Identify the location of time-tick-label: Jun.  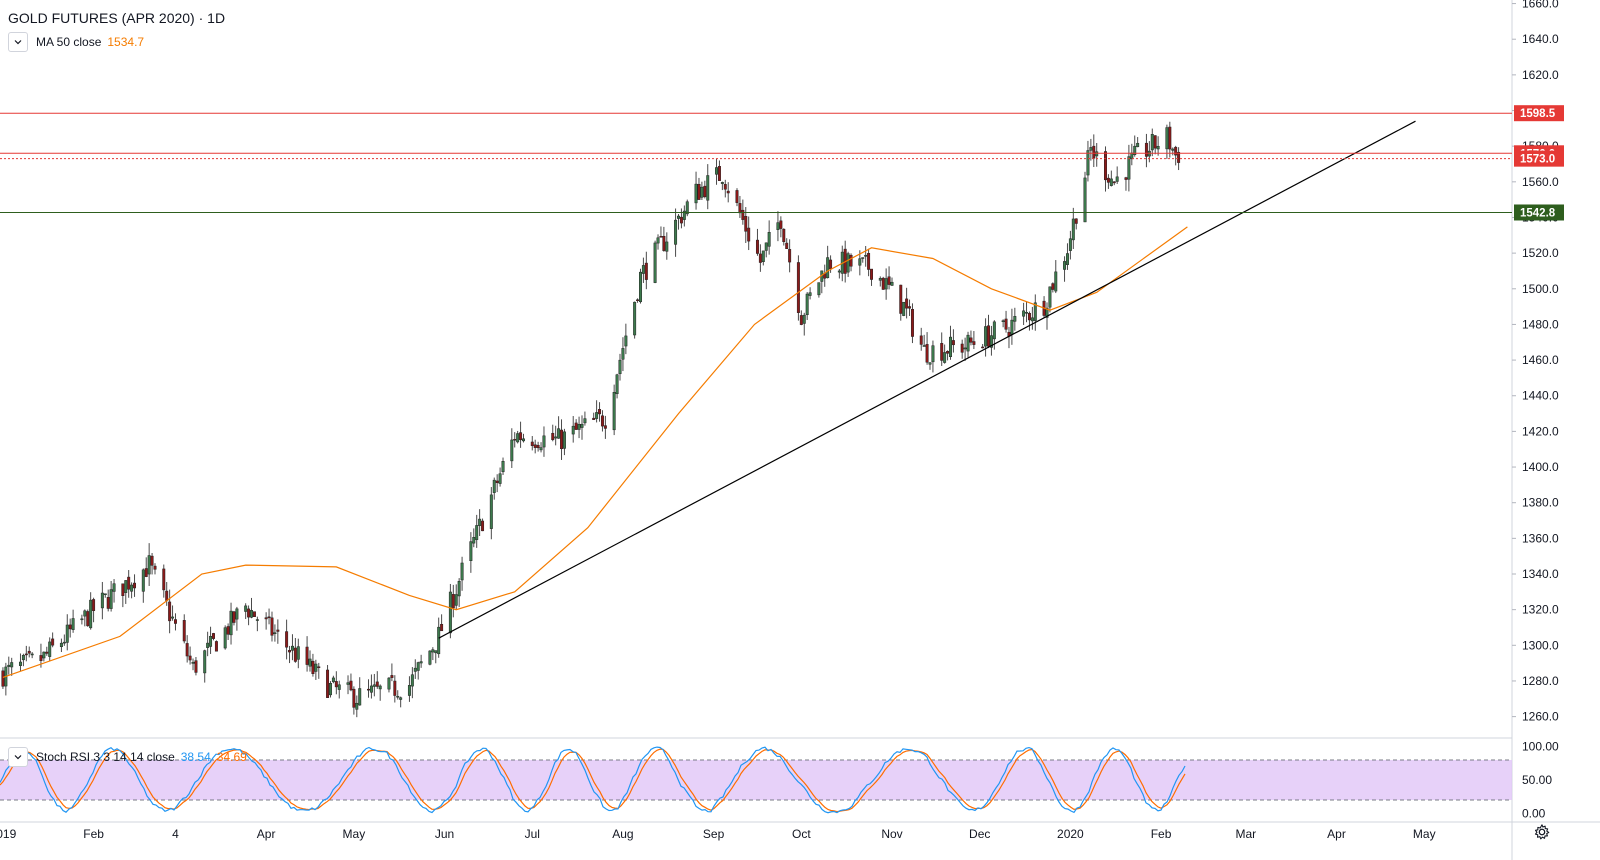
(444, 834).